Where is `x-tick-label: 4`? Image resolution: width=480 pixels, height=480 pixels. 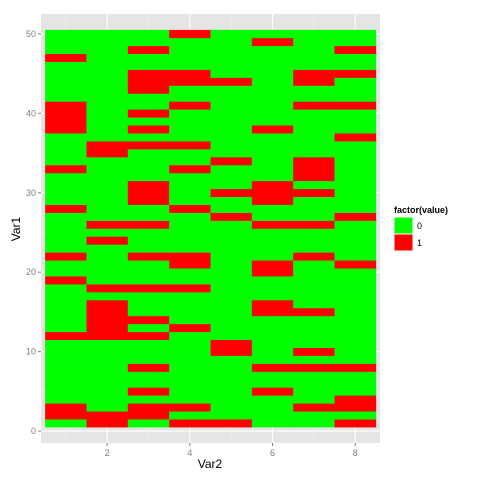 x-tick-label: 4 is located at coordinates (189, 453).